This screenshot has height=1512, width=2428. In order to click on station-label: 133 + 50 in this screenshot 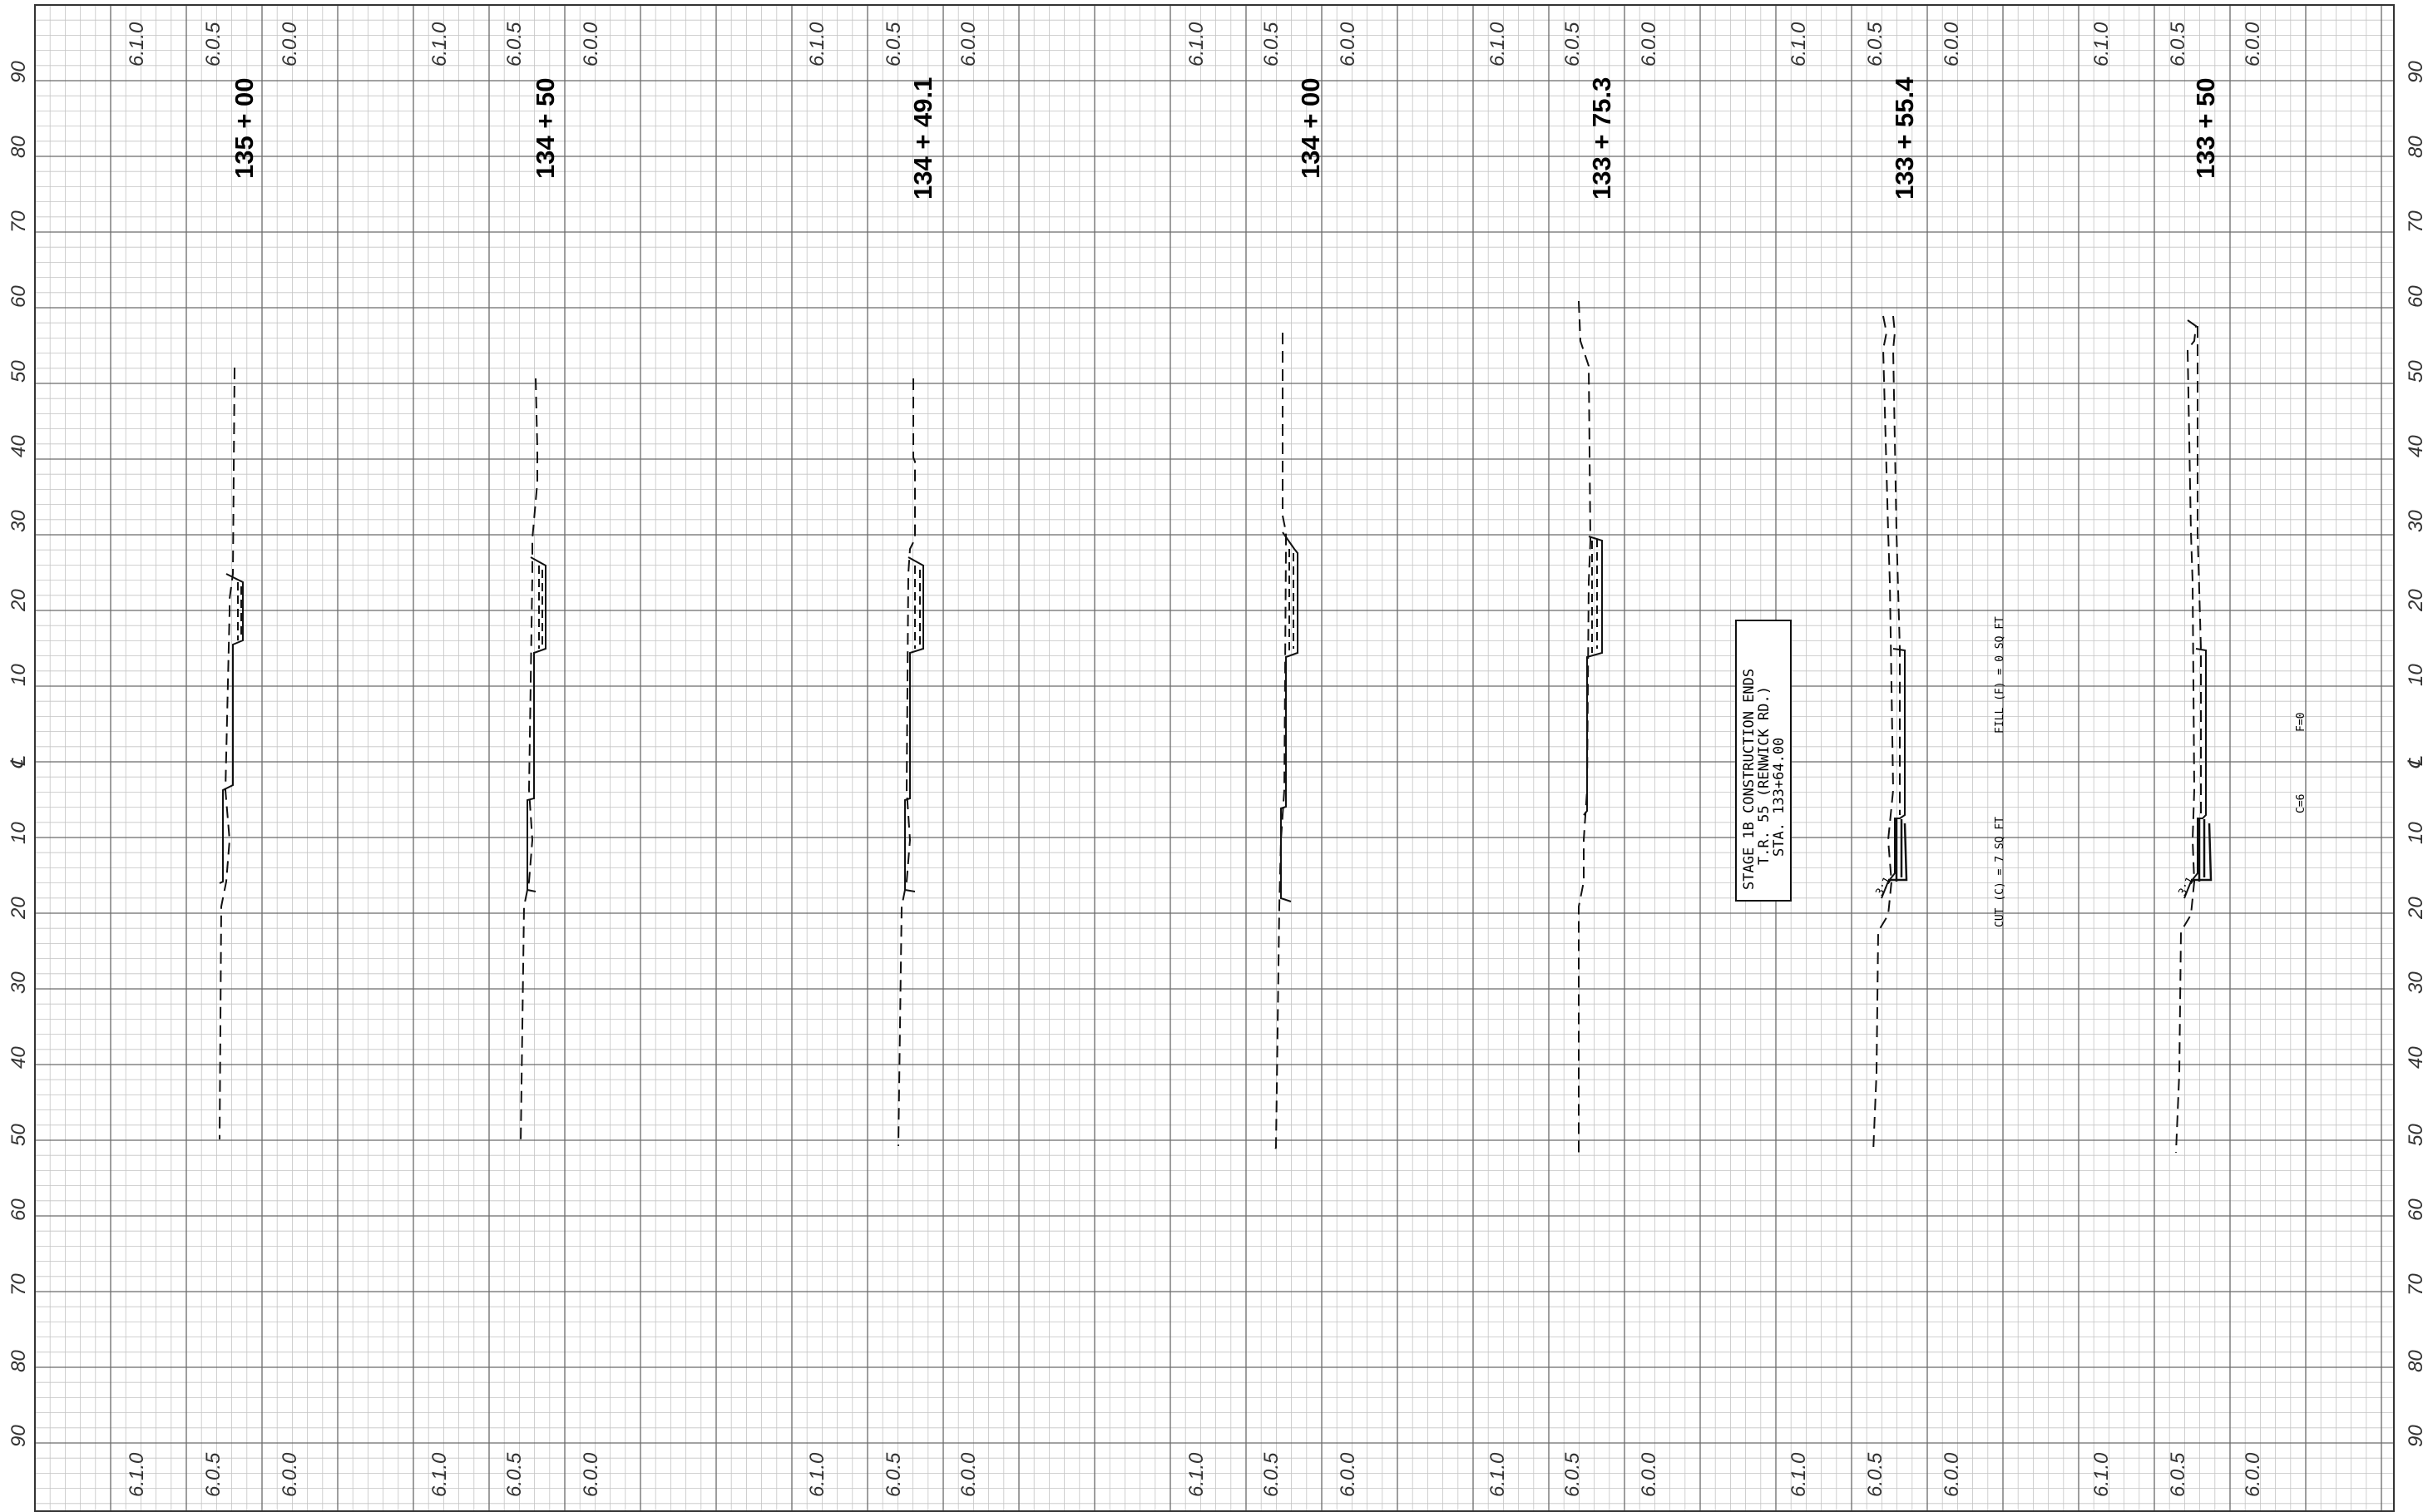, I will do `click(2205, 128)`.